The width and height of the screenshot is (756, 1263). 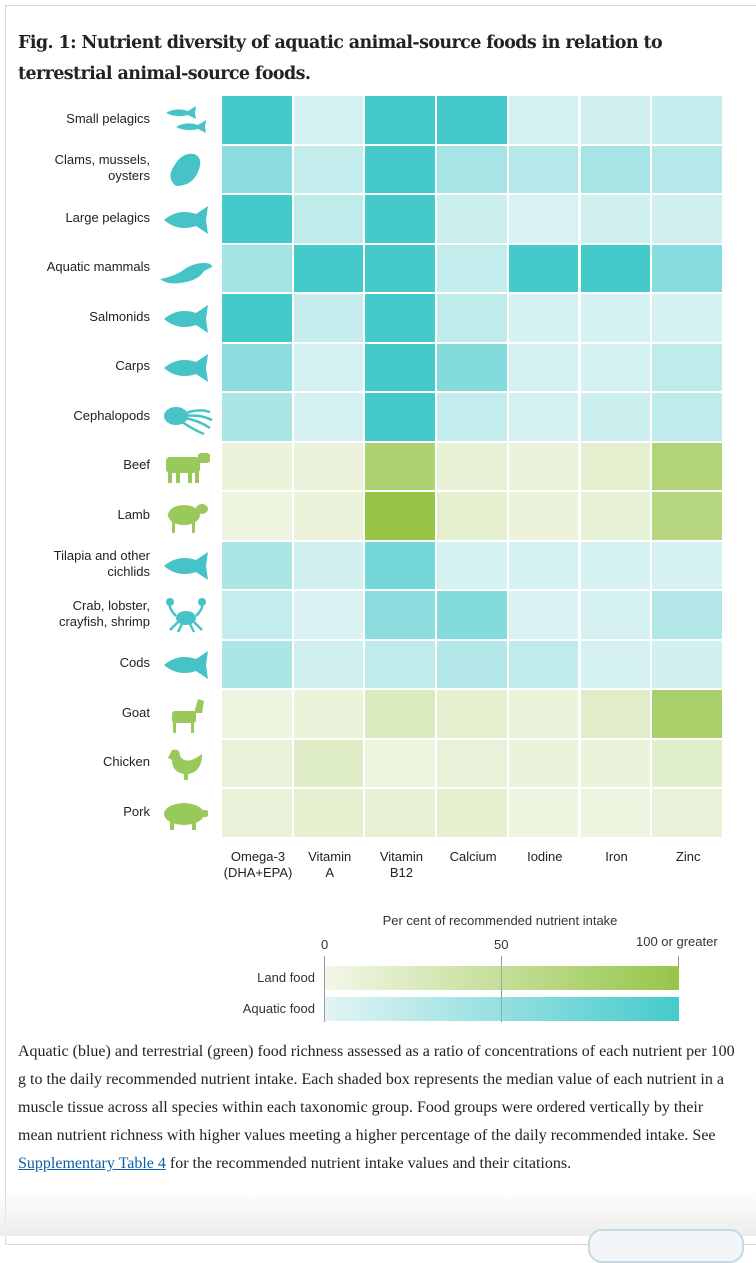 What do you see at coordinates (92, 1163) in the screenshot?
I see `supplementary-table-link: Supplementary Table 4` at bounding box center [92, 1163].